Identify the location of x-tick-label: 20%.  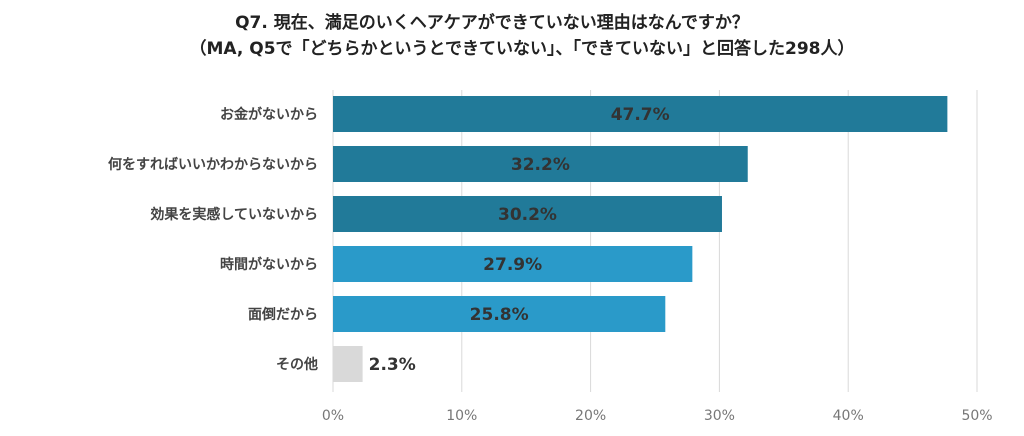
(590, 416).